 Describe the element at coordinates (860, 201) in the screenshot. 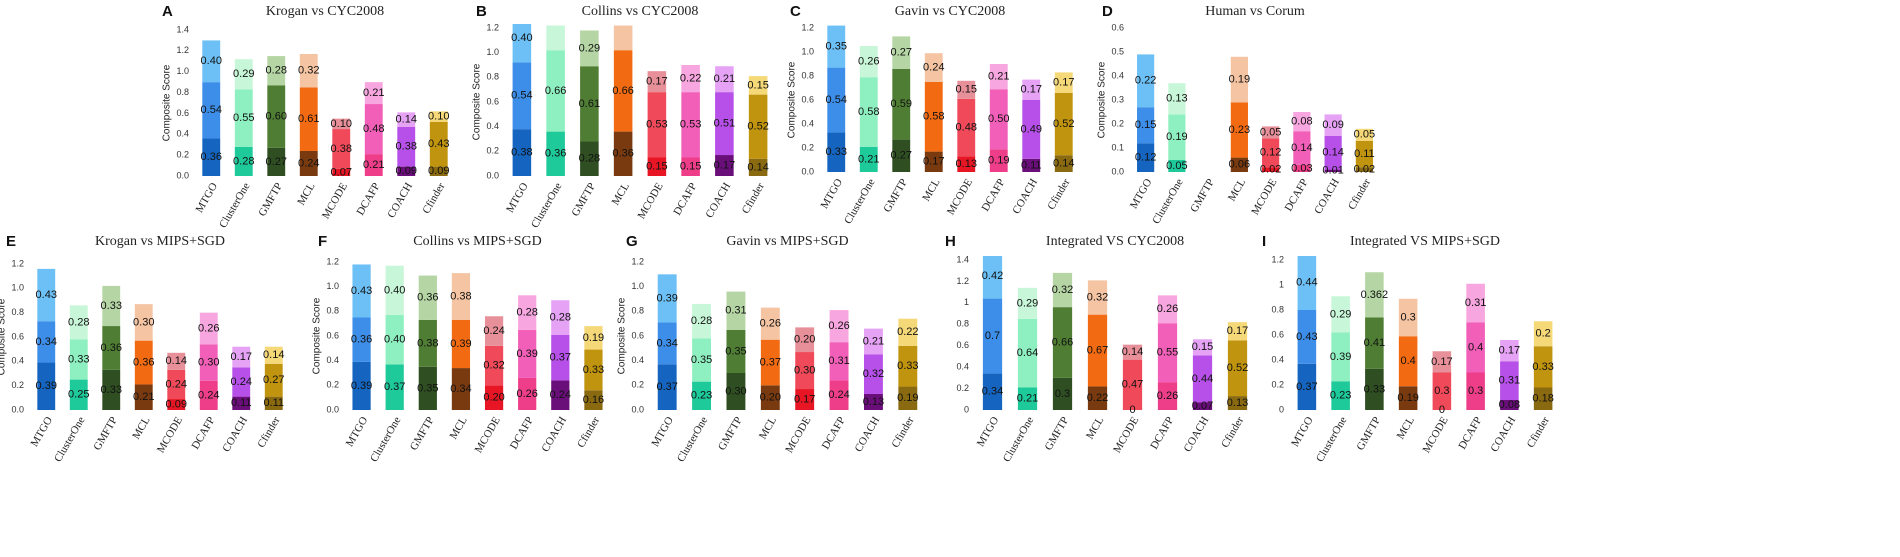

I see `x-tick-label: ClusterOne` at that location.